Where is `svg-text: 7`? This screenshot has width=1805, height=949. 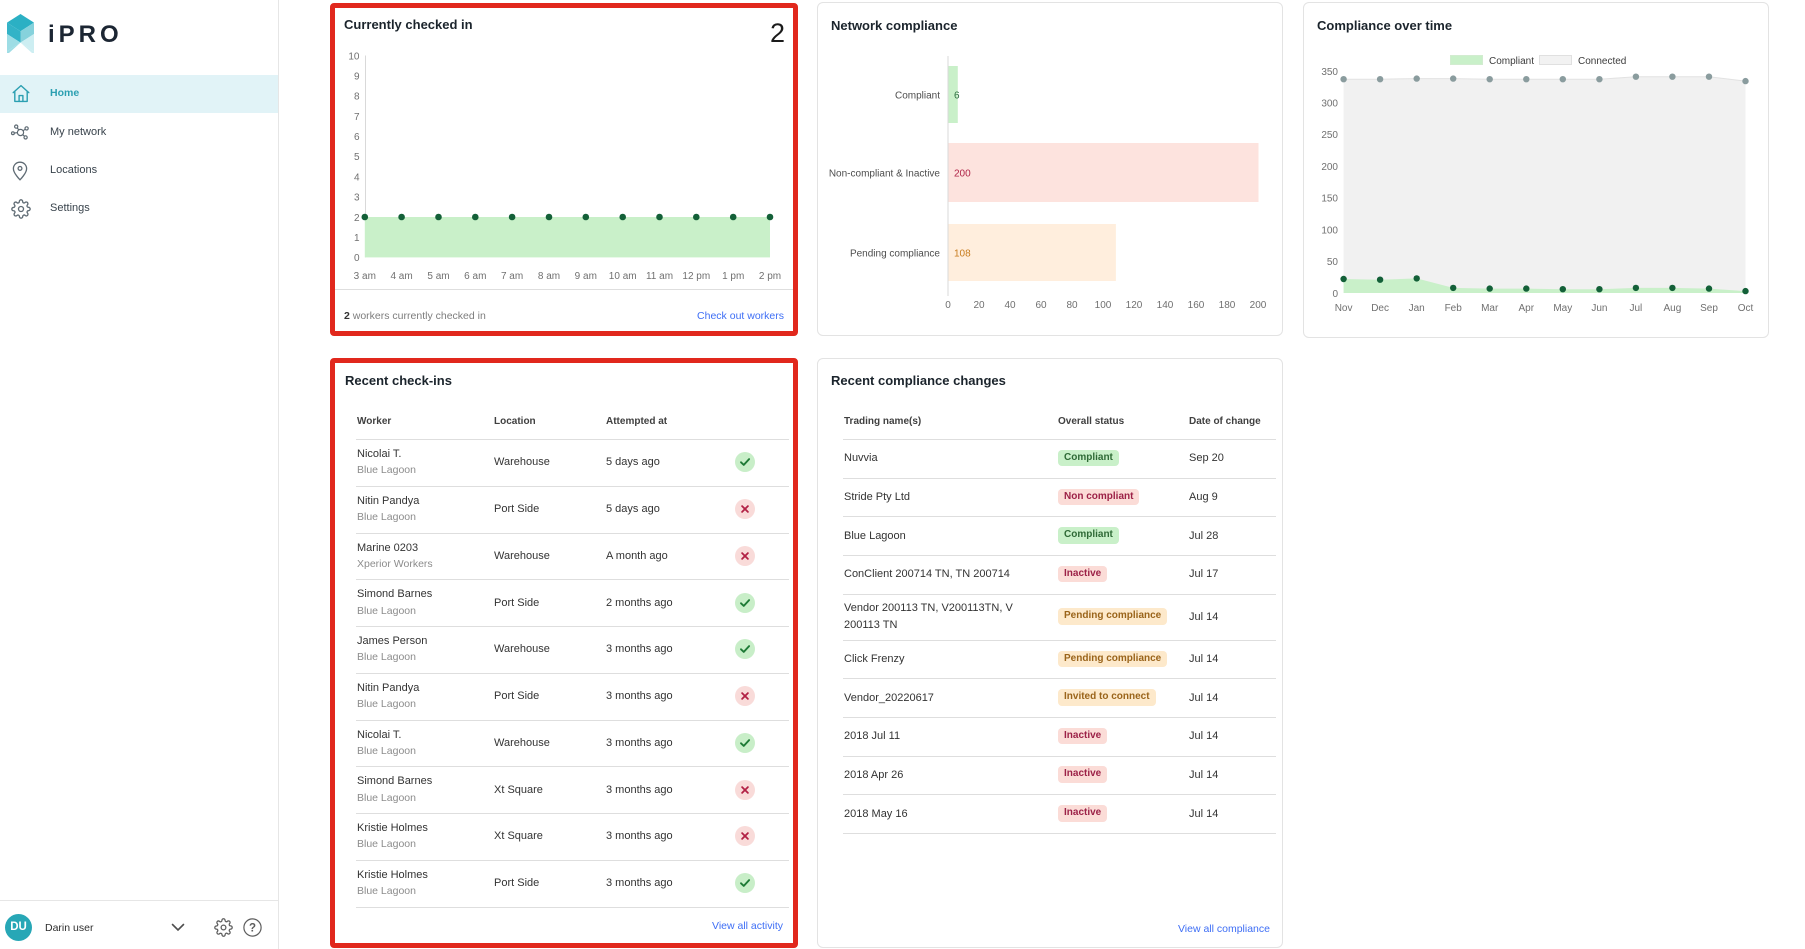 svg-text: 7 is located at coordinates (357, 117).